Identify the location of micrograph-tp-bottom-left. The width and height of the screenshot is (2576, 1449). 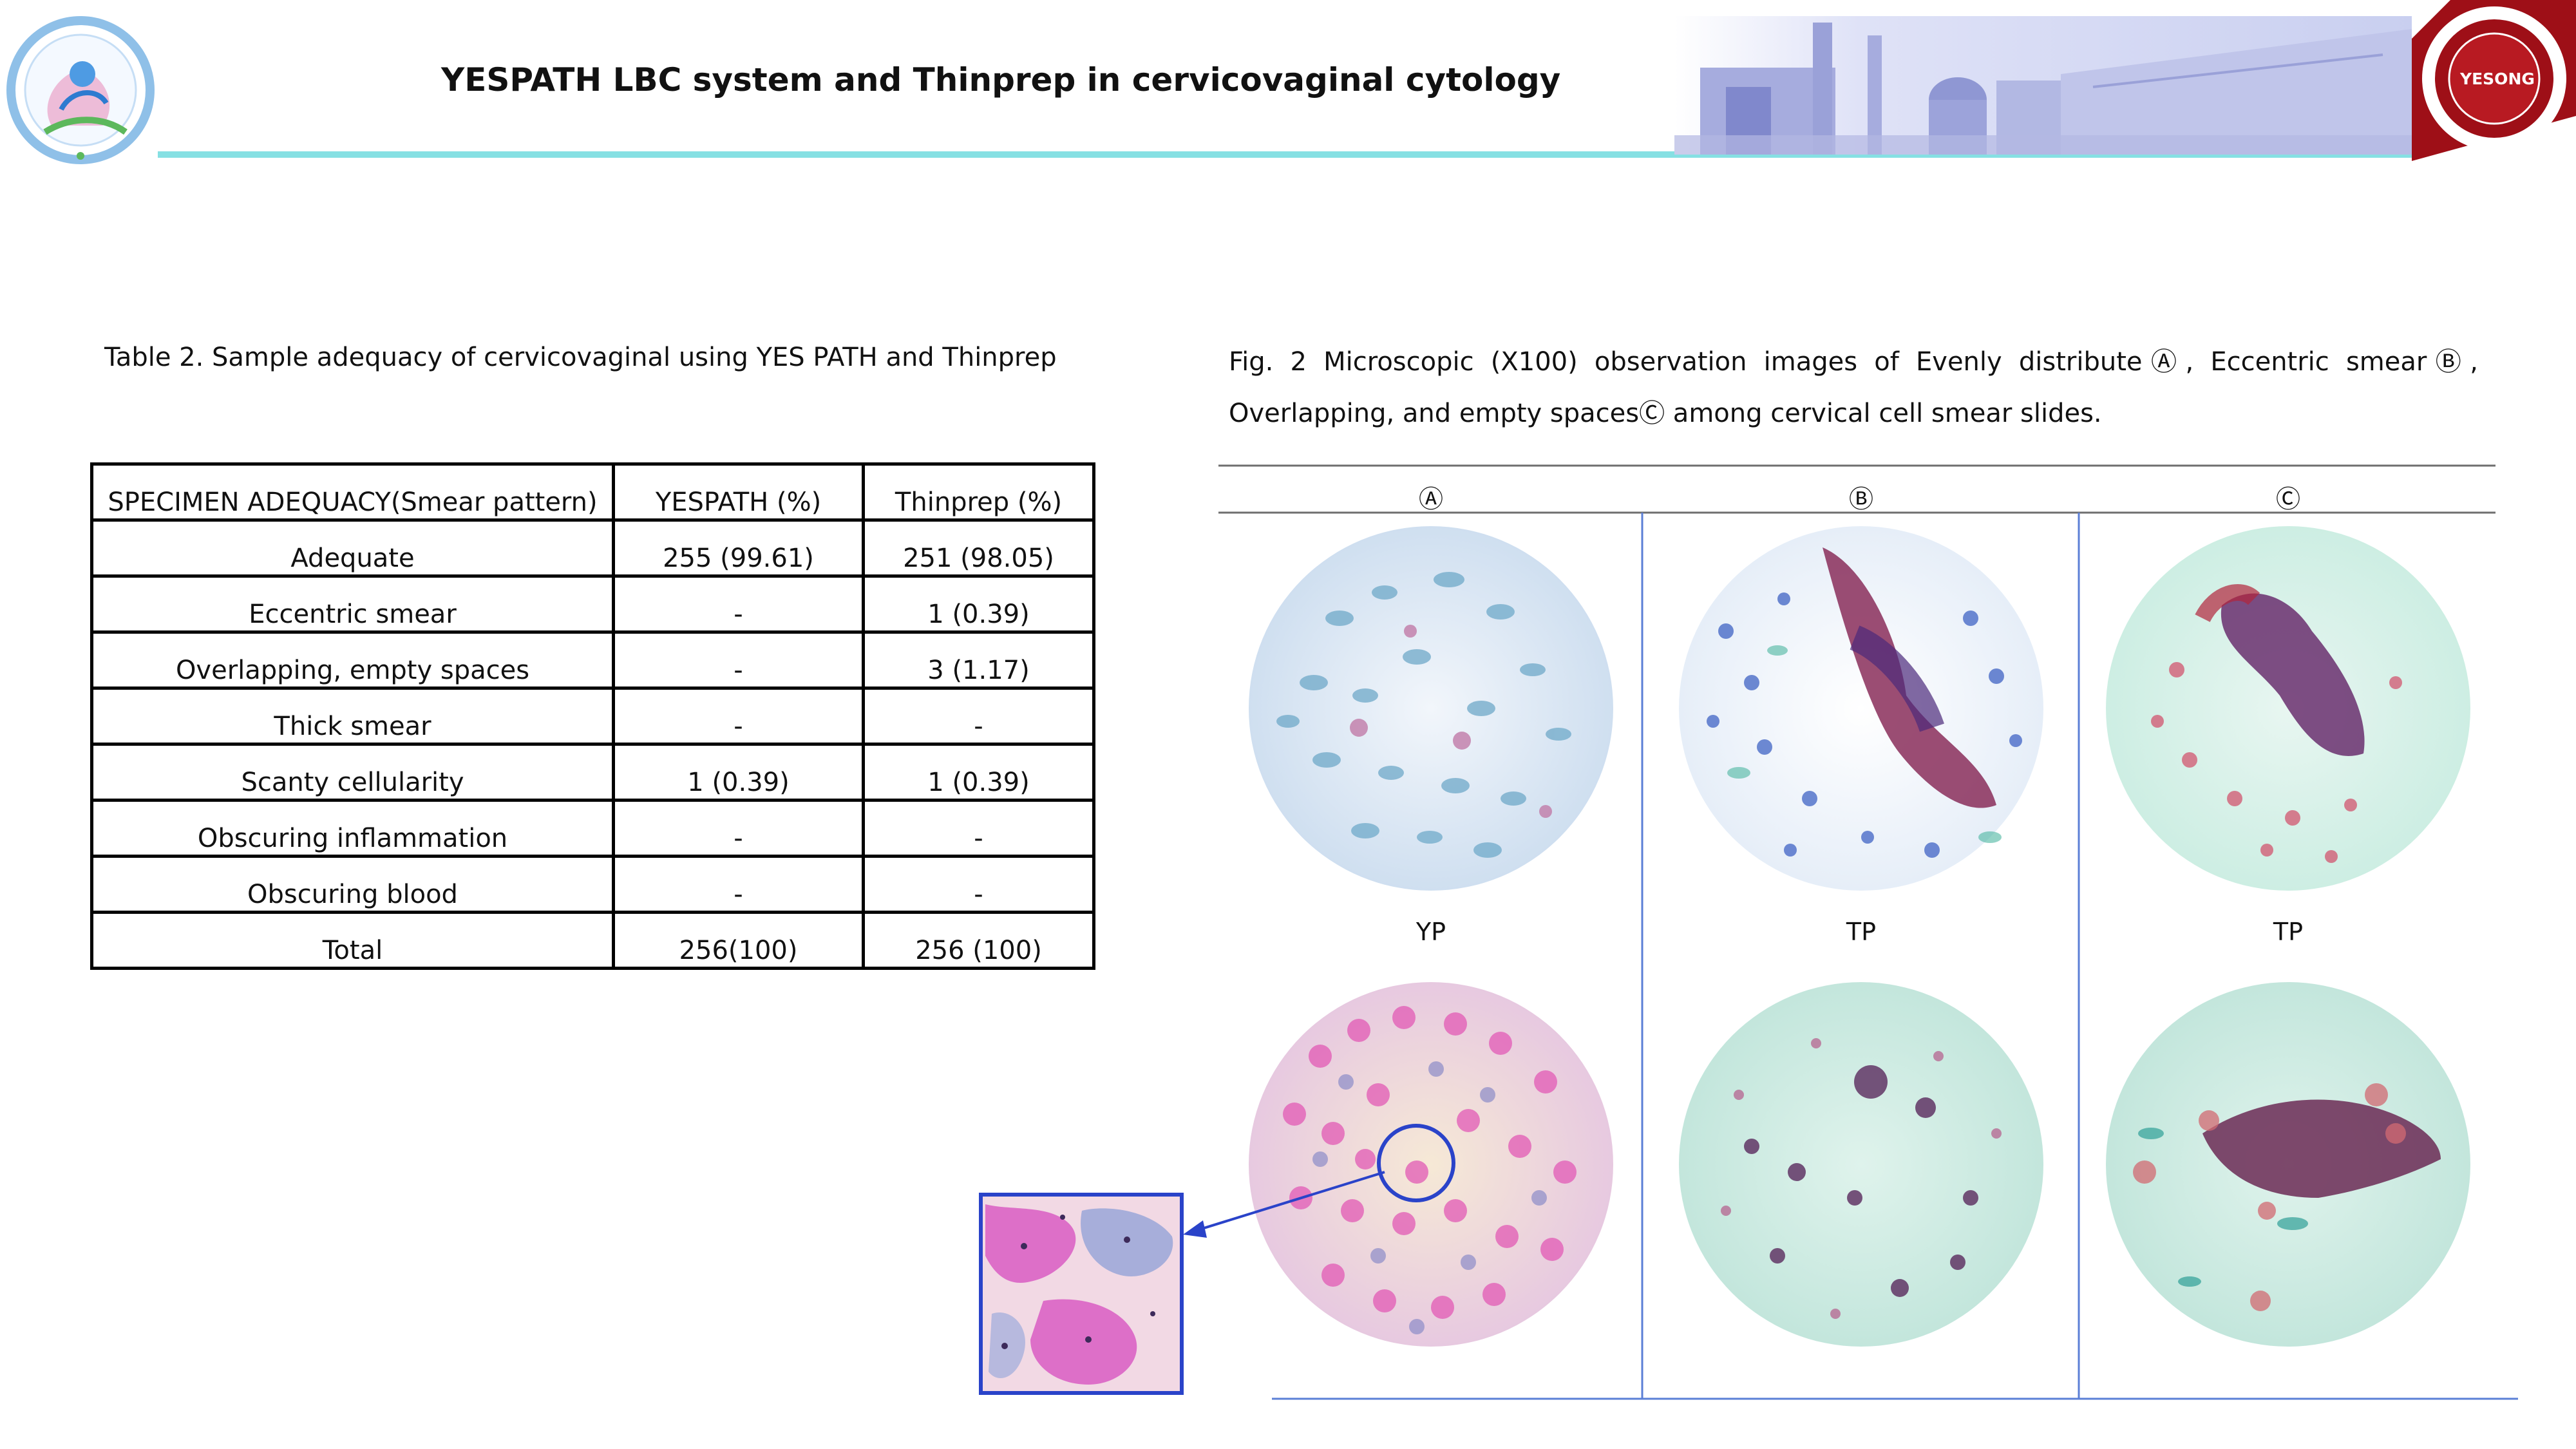
(1861, 1164).